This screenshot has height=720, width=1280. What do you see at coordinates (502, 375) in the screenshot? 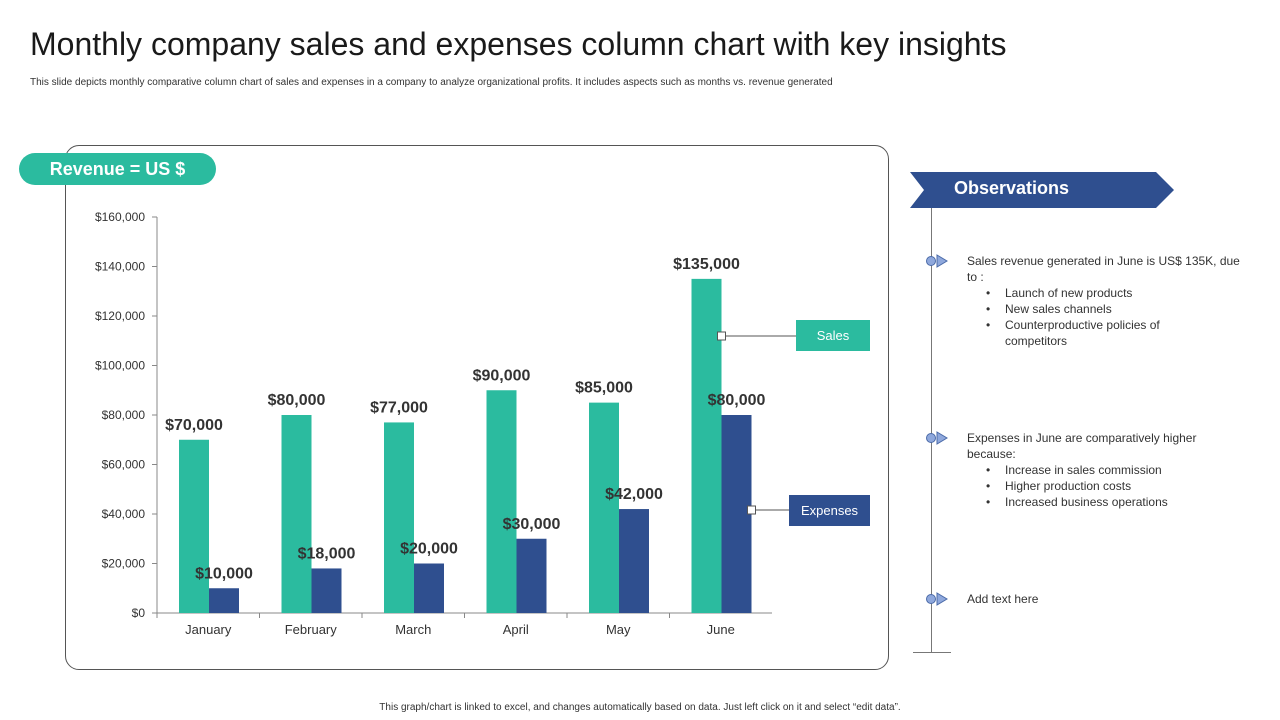
I see `data-label-sales: $90,000` at bounding box center [502, 375].